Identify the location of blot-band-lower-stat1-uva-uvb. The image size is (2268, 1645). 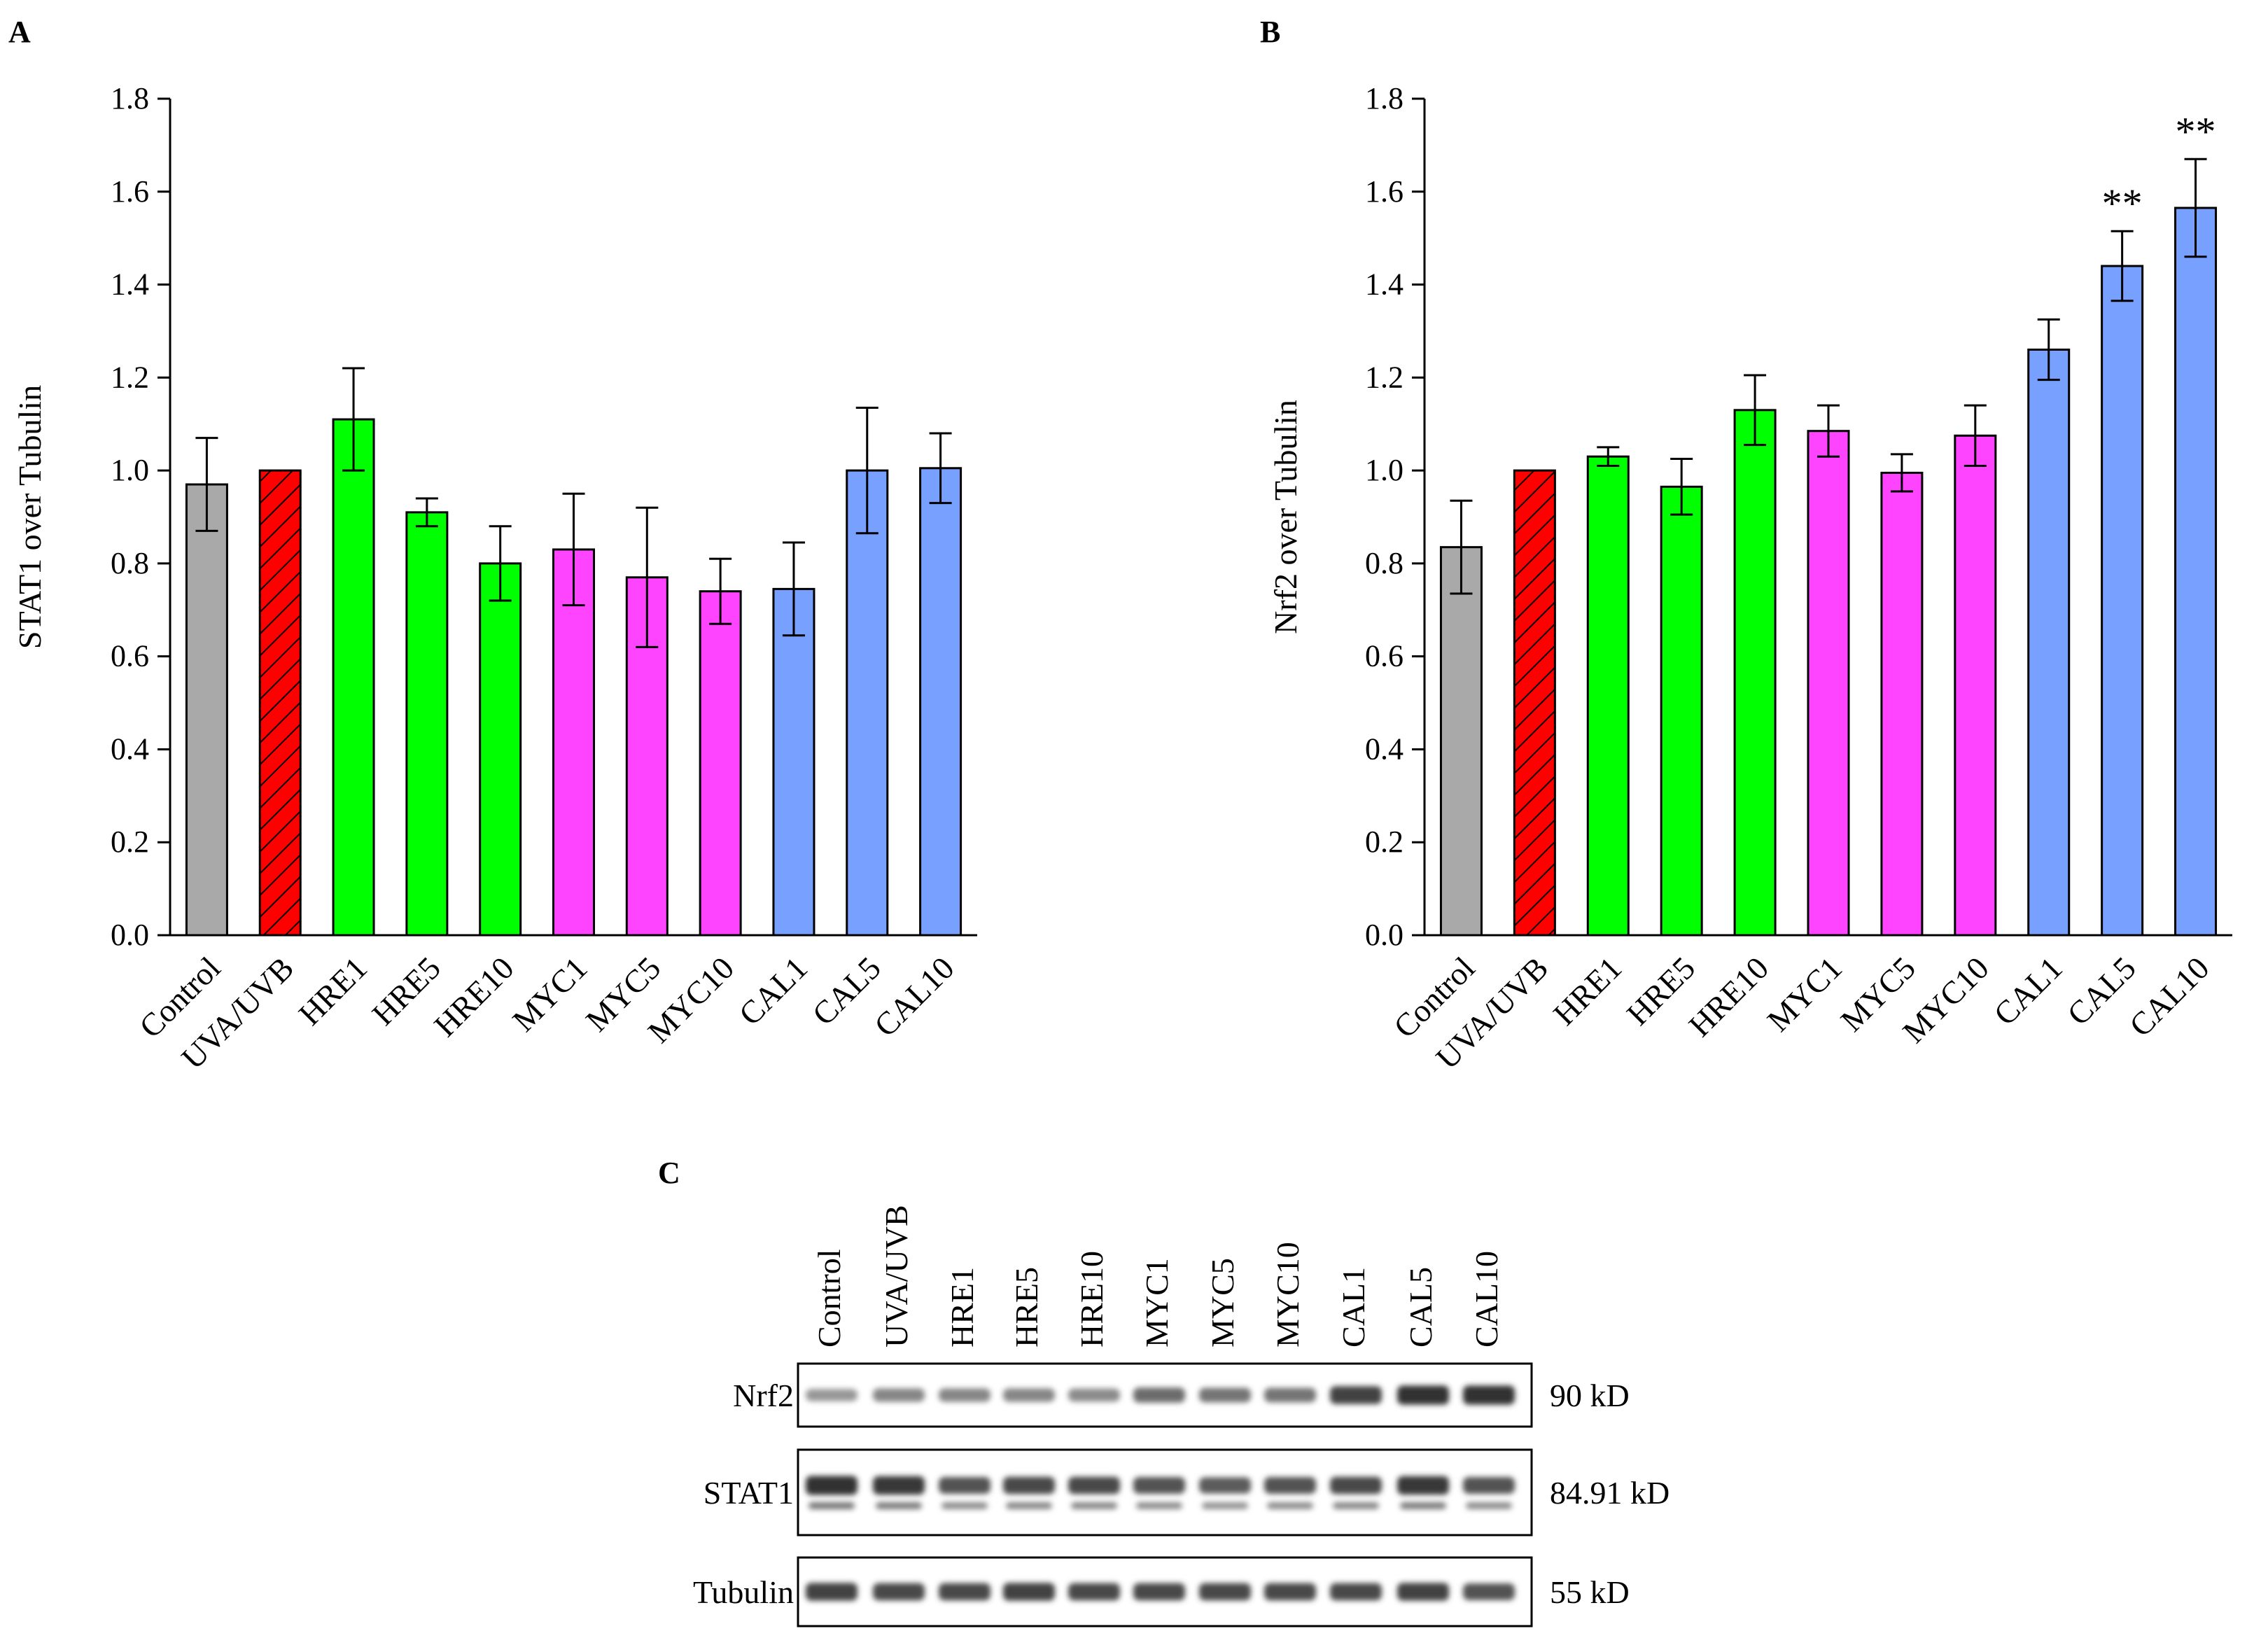
(899, 1505).